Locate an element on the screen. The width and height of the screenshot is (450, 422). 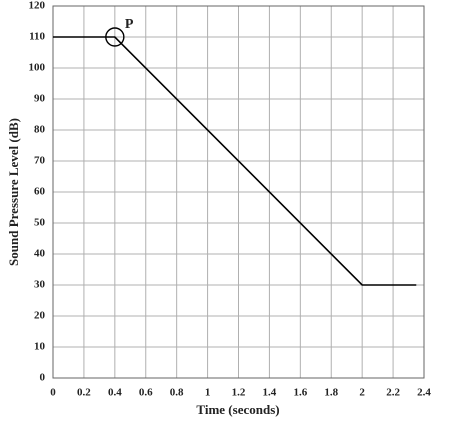
x-tick-label: 0.2 is located at coordinates (84, 393).